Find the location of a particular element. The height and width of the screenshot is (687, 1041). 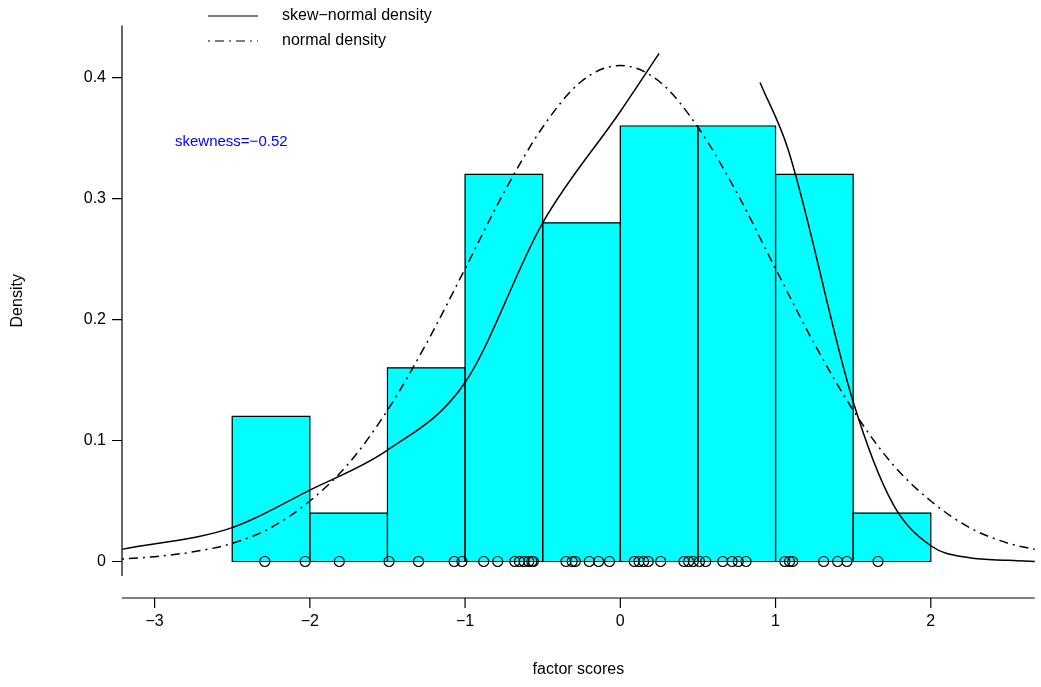

x-tick-label: 2 is located at coordinates (931, 621).